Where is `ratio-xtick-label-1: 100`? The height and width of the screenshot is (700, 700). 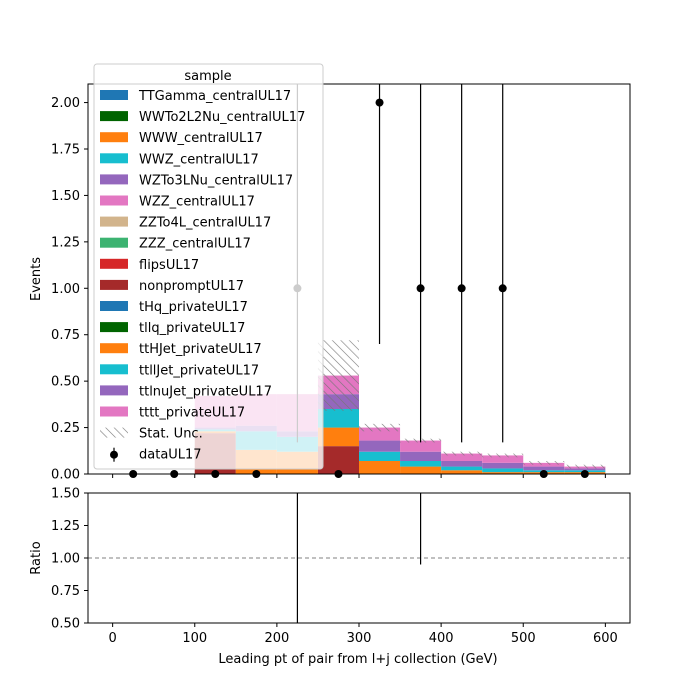
ratio-xtick-label-1: 100 is located at coordinates (194, 638).